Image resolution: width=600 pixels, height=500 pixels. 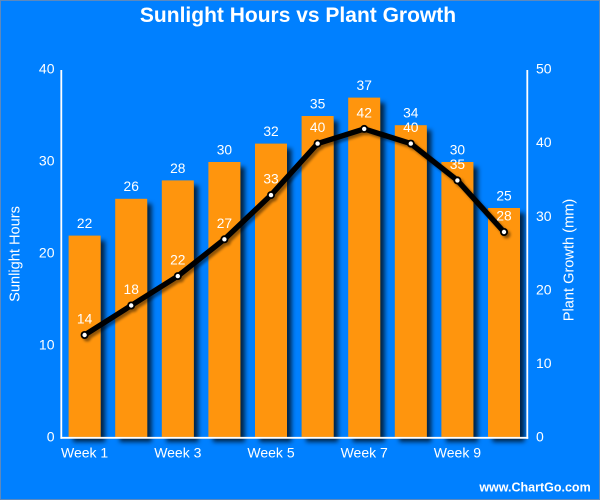 What do you see at coordinates (411, 113) in the screenshot?
I see `svg-text: 34` at bounding box center [411, 113].